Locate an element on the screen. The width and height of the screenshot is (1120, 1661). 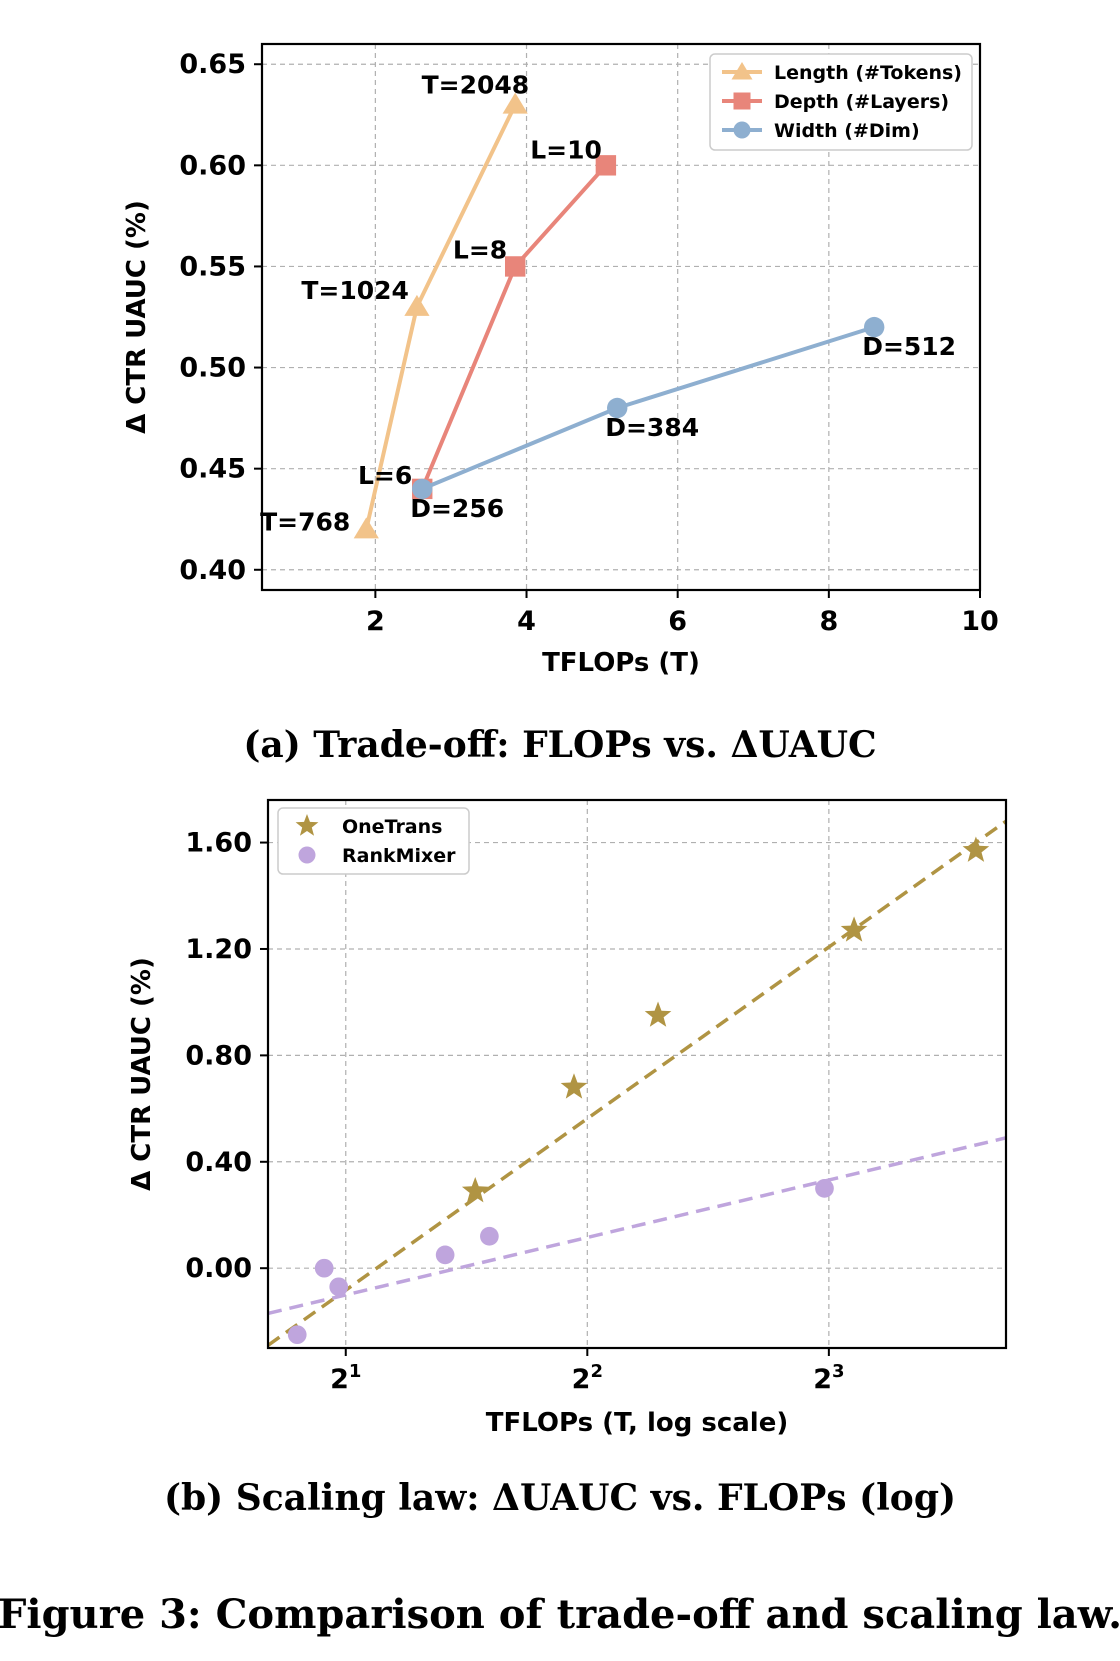
chart-a-ytick-label-0: 0.40 is located at coordinates (212, 570).